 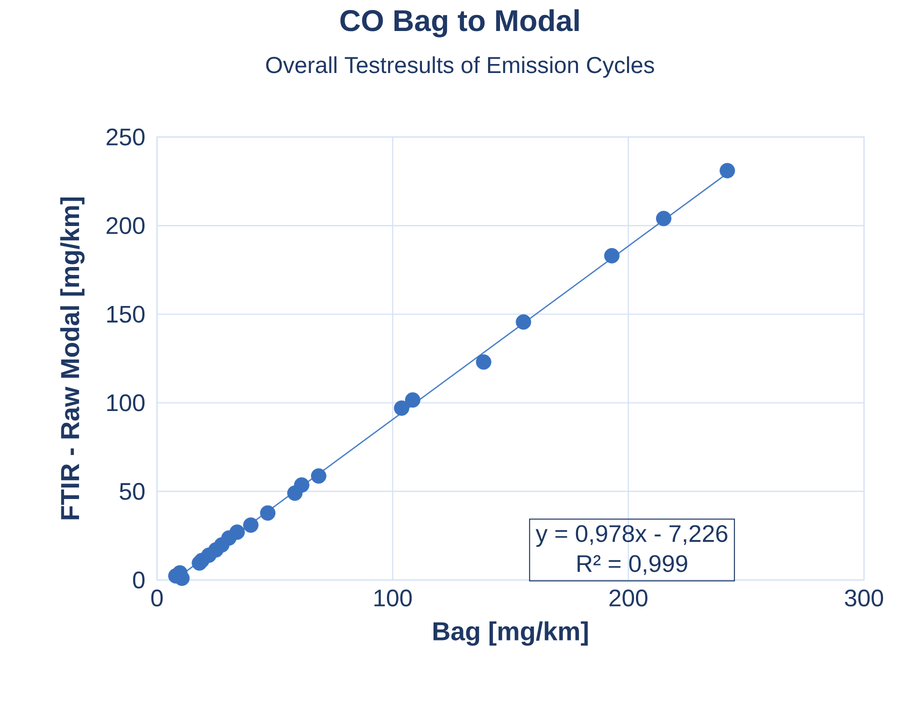 I want to click on y-tick-label: 150, so click(x=126, y=314).